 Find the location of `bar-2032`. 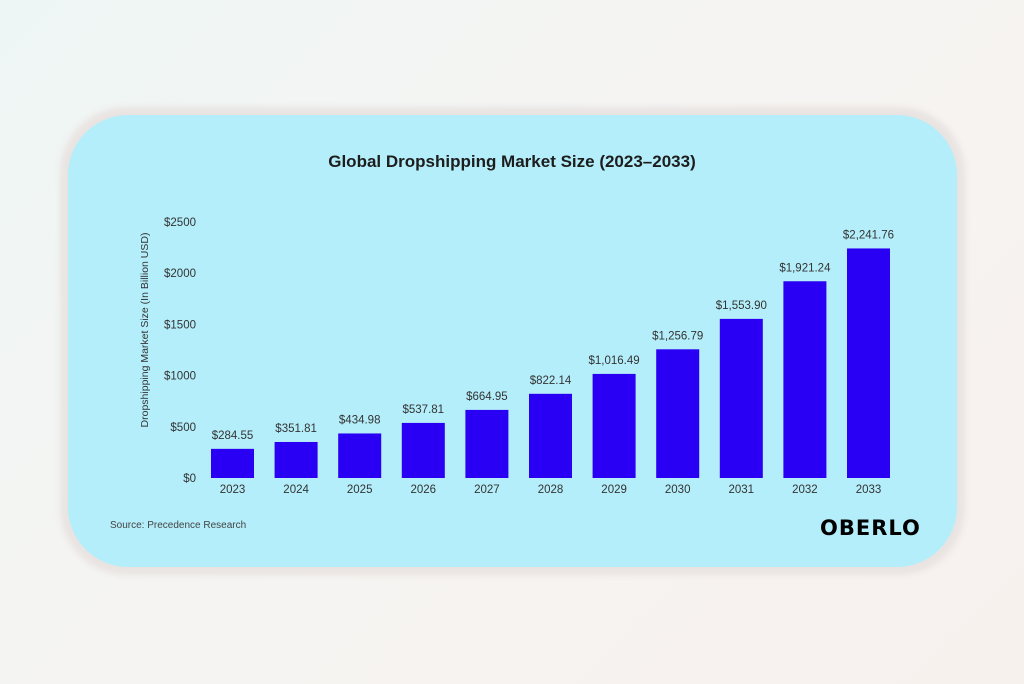

bar-2032 is located at coordinates (805, 379).